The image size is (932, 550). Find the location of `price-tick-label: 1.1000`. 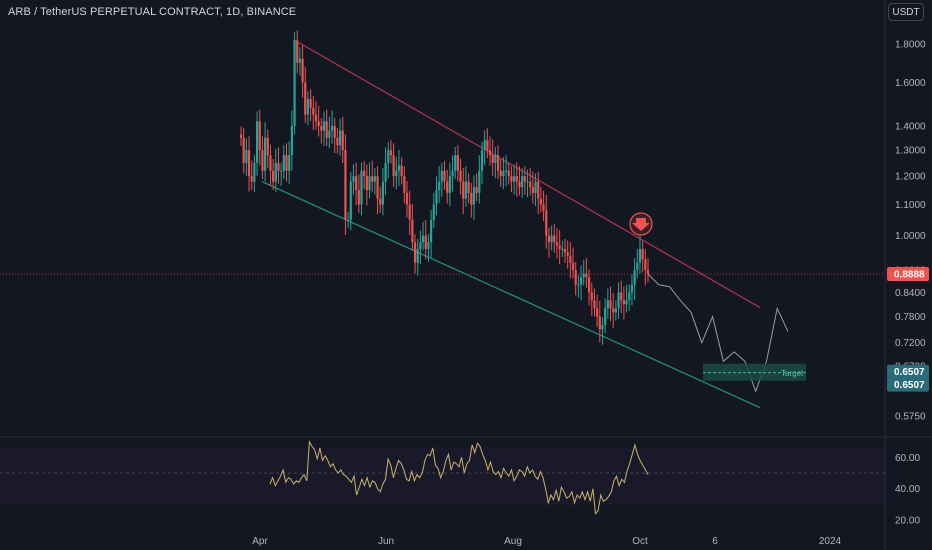

price-tick-label: 1.1000 is located at coordinates (910, 205).